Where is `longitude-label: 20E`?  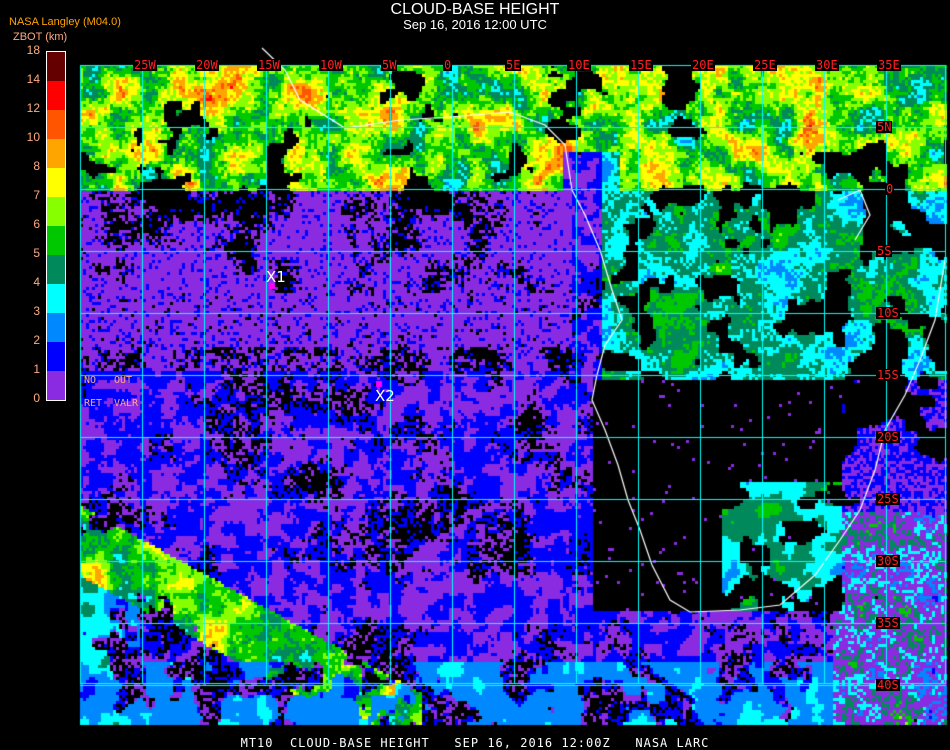
longitude-label: 20E is located at coordinates (703, 65).